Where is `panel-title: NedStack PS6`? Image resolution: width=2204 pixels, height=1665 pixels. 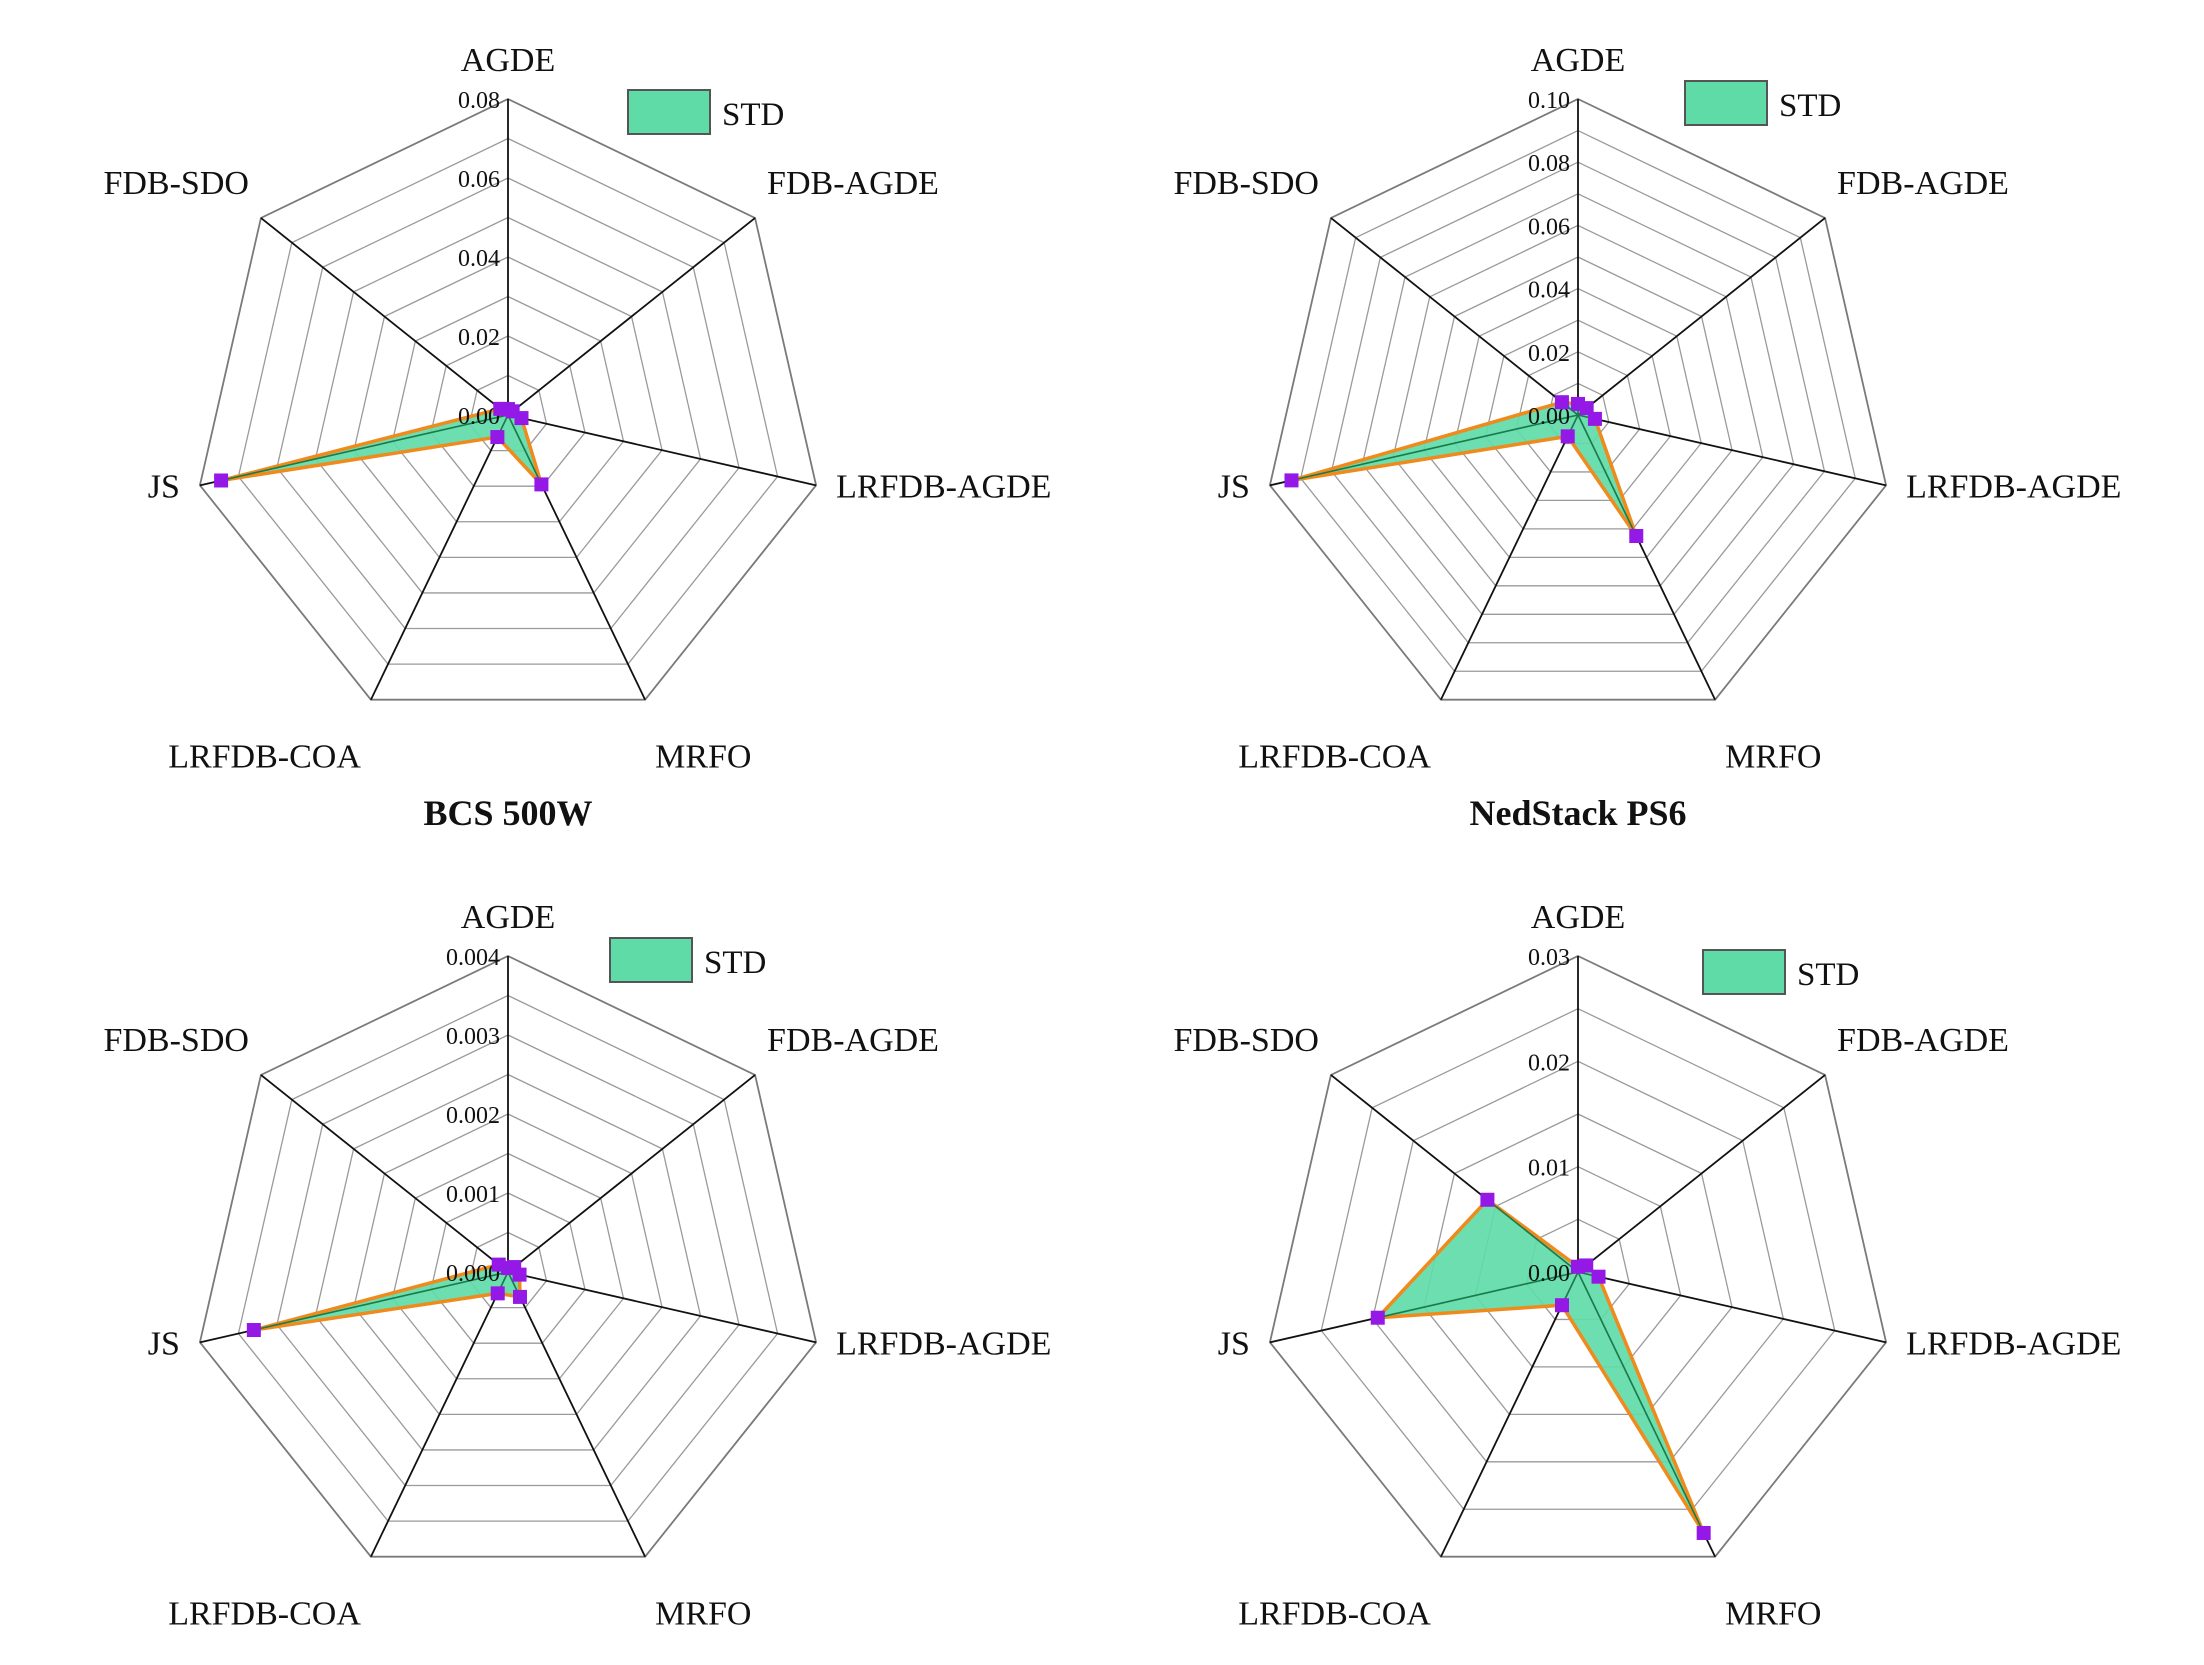
panel-title: NedStack PS6 is located at coordinates (1577, 813).